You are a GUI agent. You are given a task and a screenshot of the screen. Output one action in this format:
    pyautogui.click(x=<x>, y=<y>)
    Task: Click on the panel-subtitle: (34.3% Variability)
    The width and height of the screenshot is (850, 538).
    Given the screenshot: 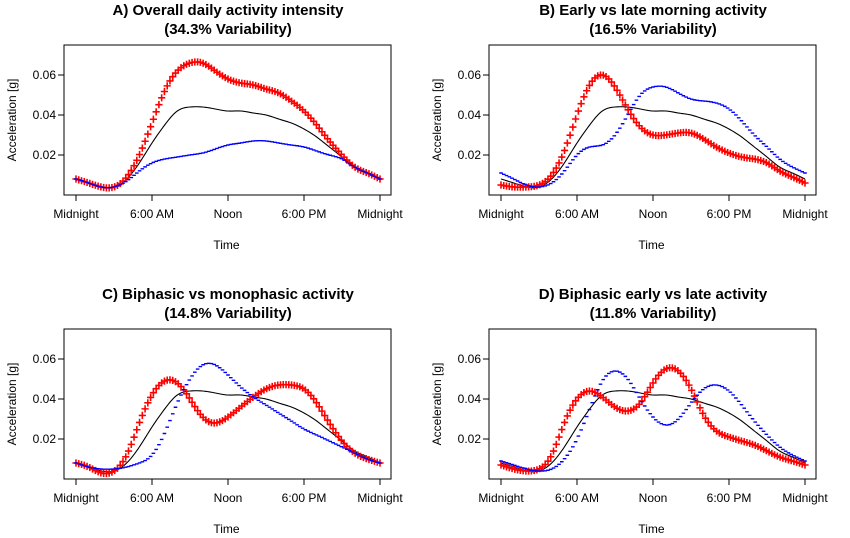 What is the action you would take?
    pyautogui.click(x=228, y=29)
    